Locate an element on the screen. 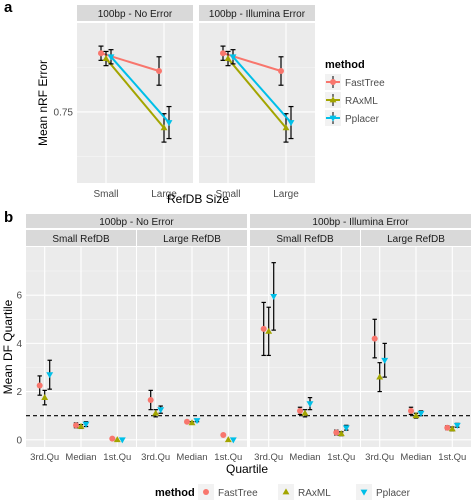  facet-a-1: 100bp - Illumina Error Small Large is located at coordinates (257, 102).